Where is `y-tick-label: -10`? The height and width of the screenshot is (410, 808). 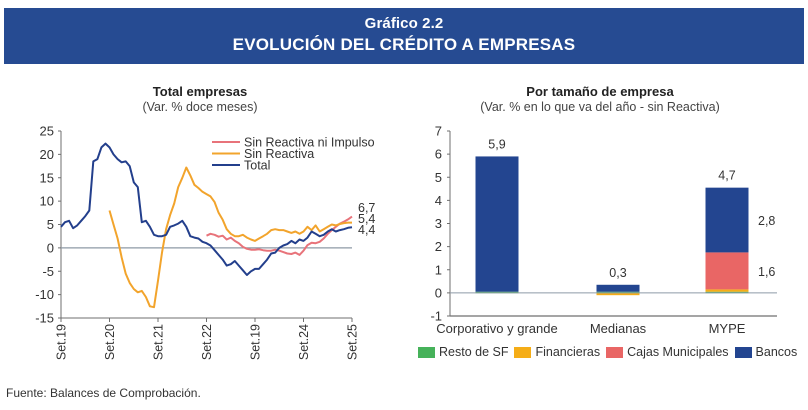 y-tick-label: -10 is located at coordinates (44, 294).